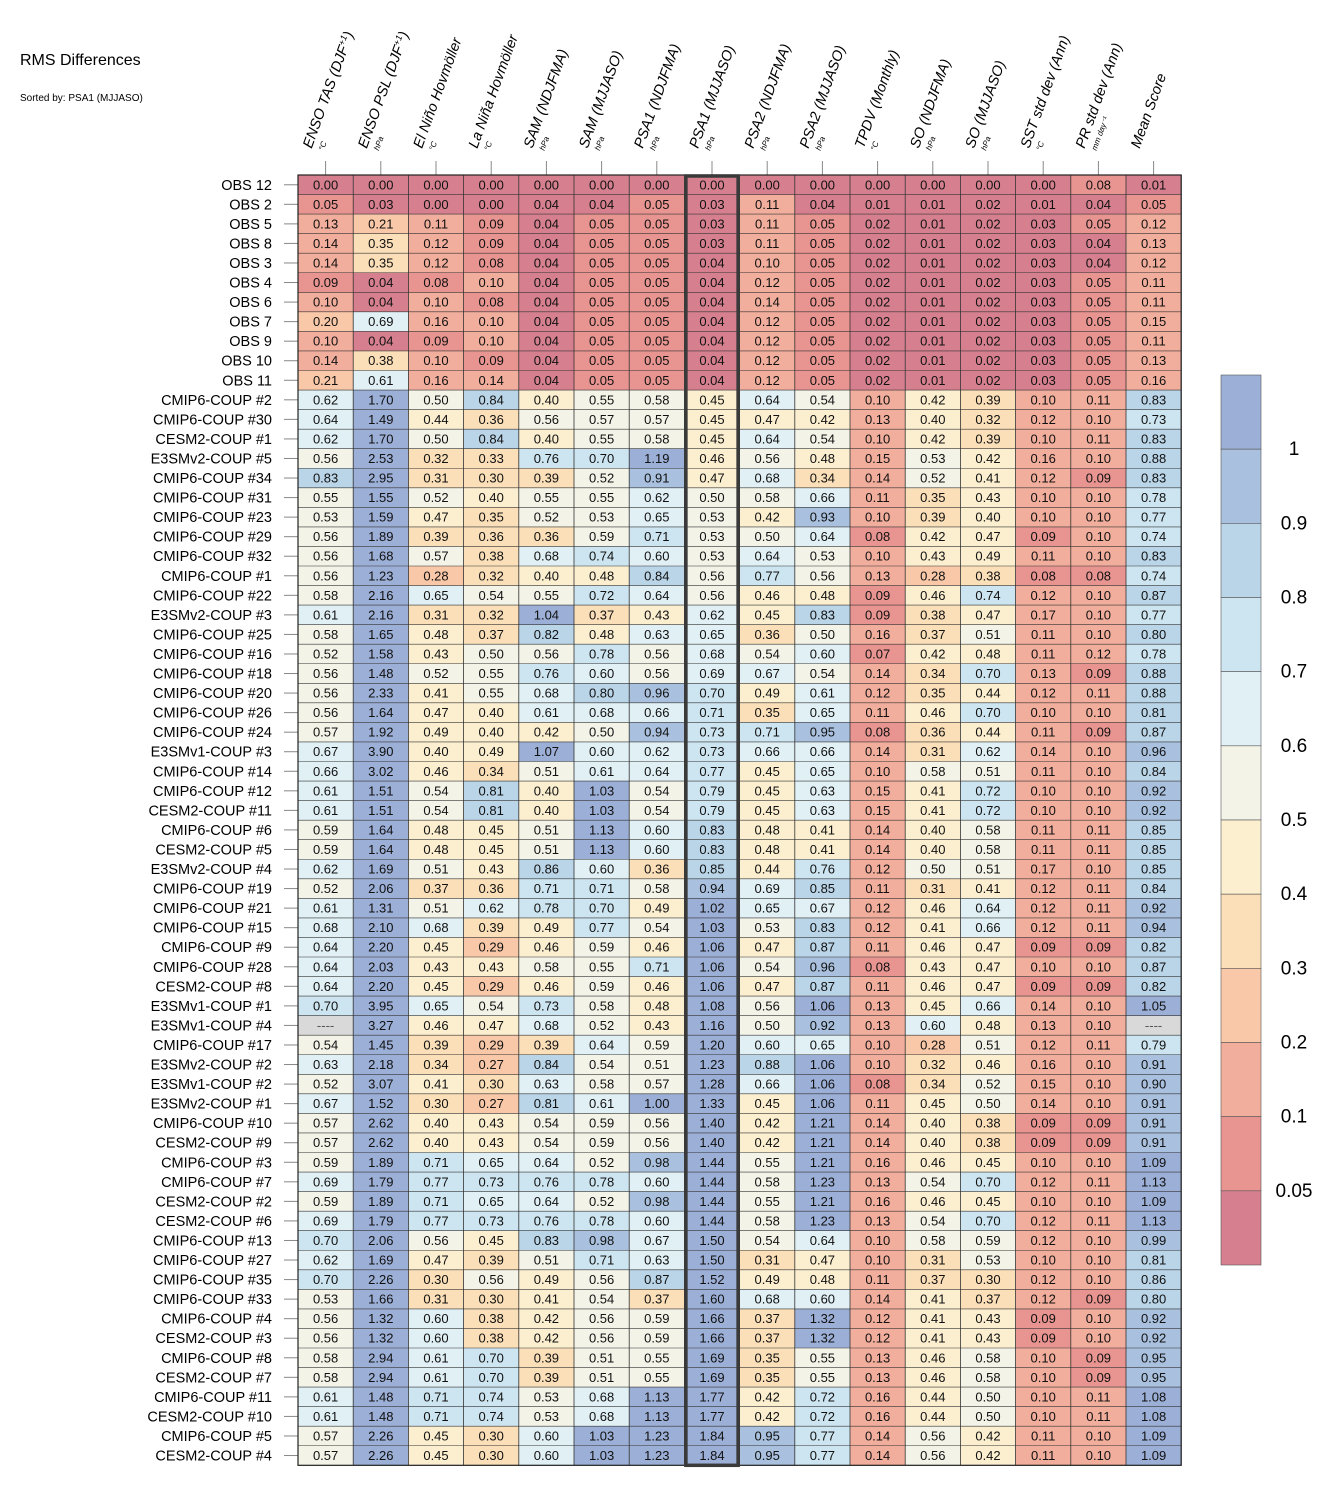 This screenshot has height=1486, width=1333. Describe the element at coordinates (822, 1279) in the screenshot. I see `cell-value-label: 0.48` at that location.